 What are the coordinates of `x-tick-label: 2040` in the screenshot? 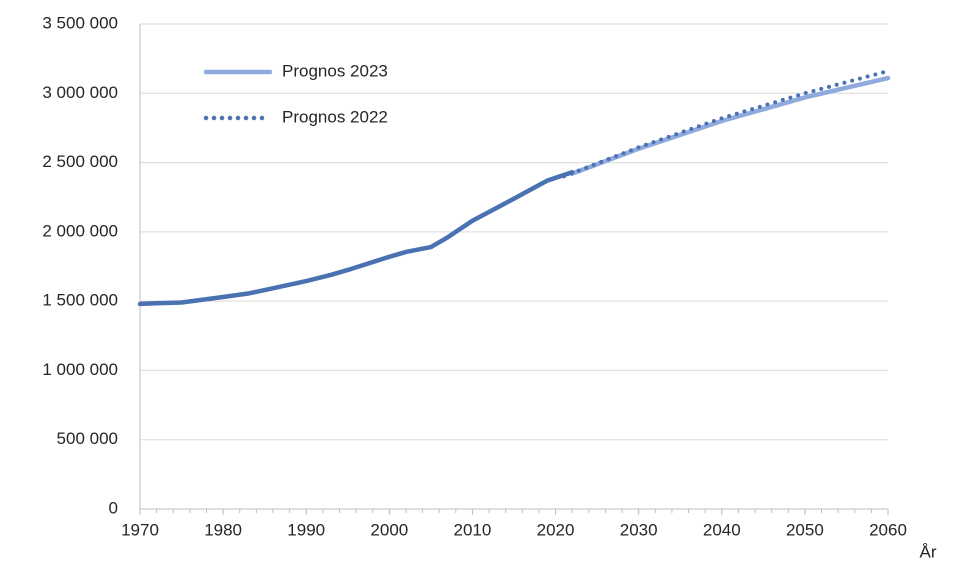 It's located at (722, 529).